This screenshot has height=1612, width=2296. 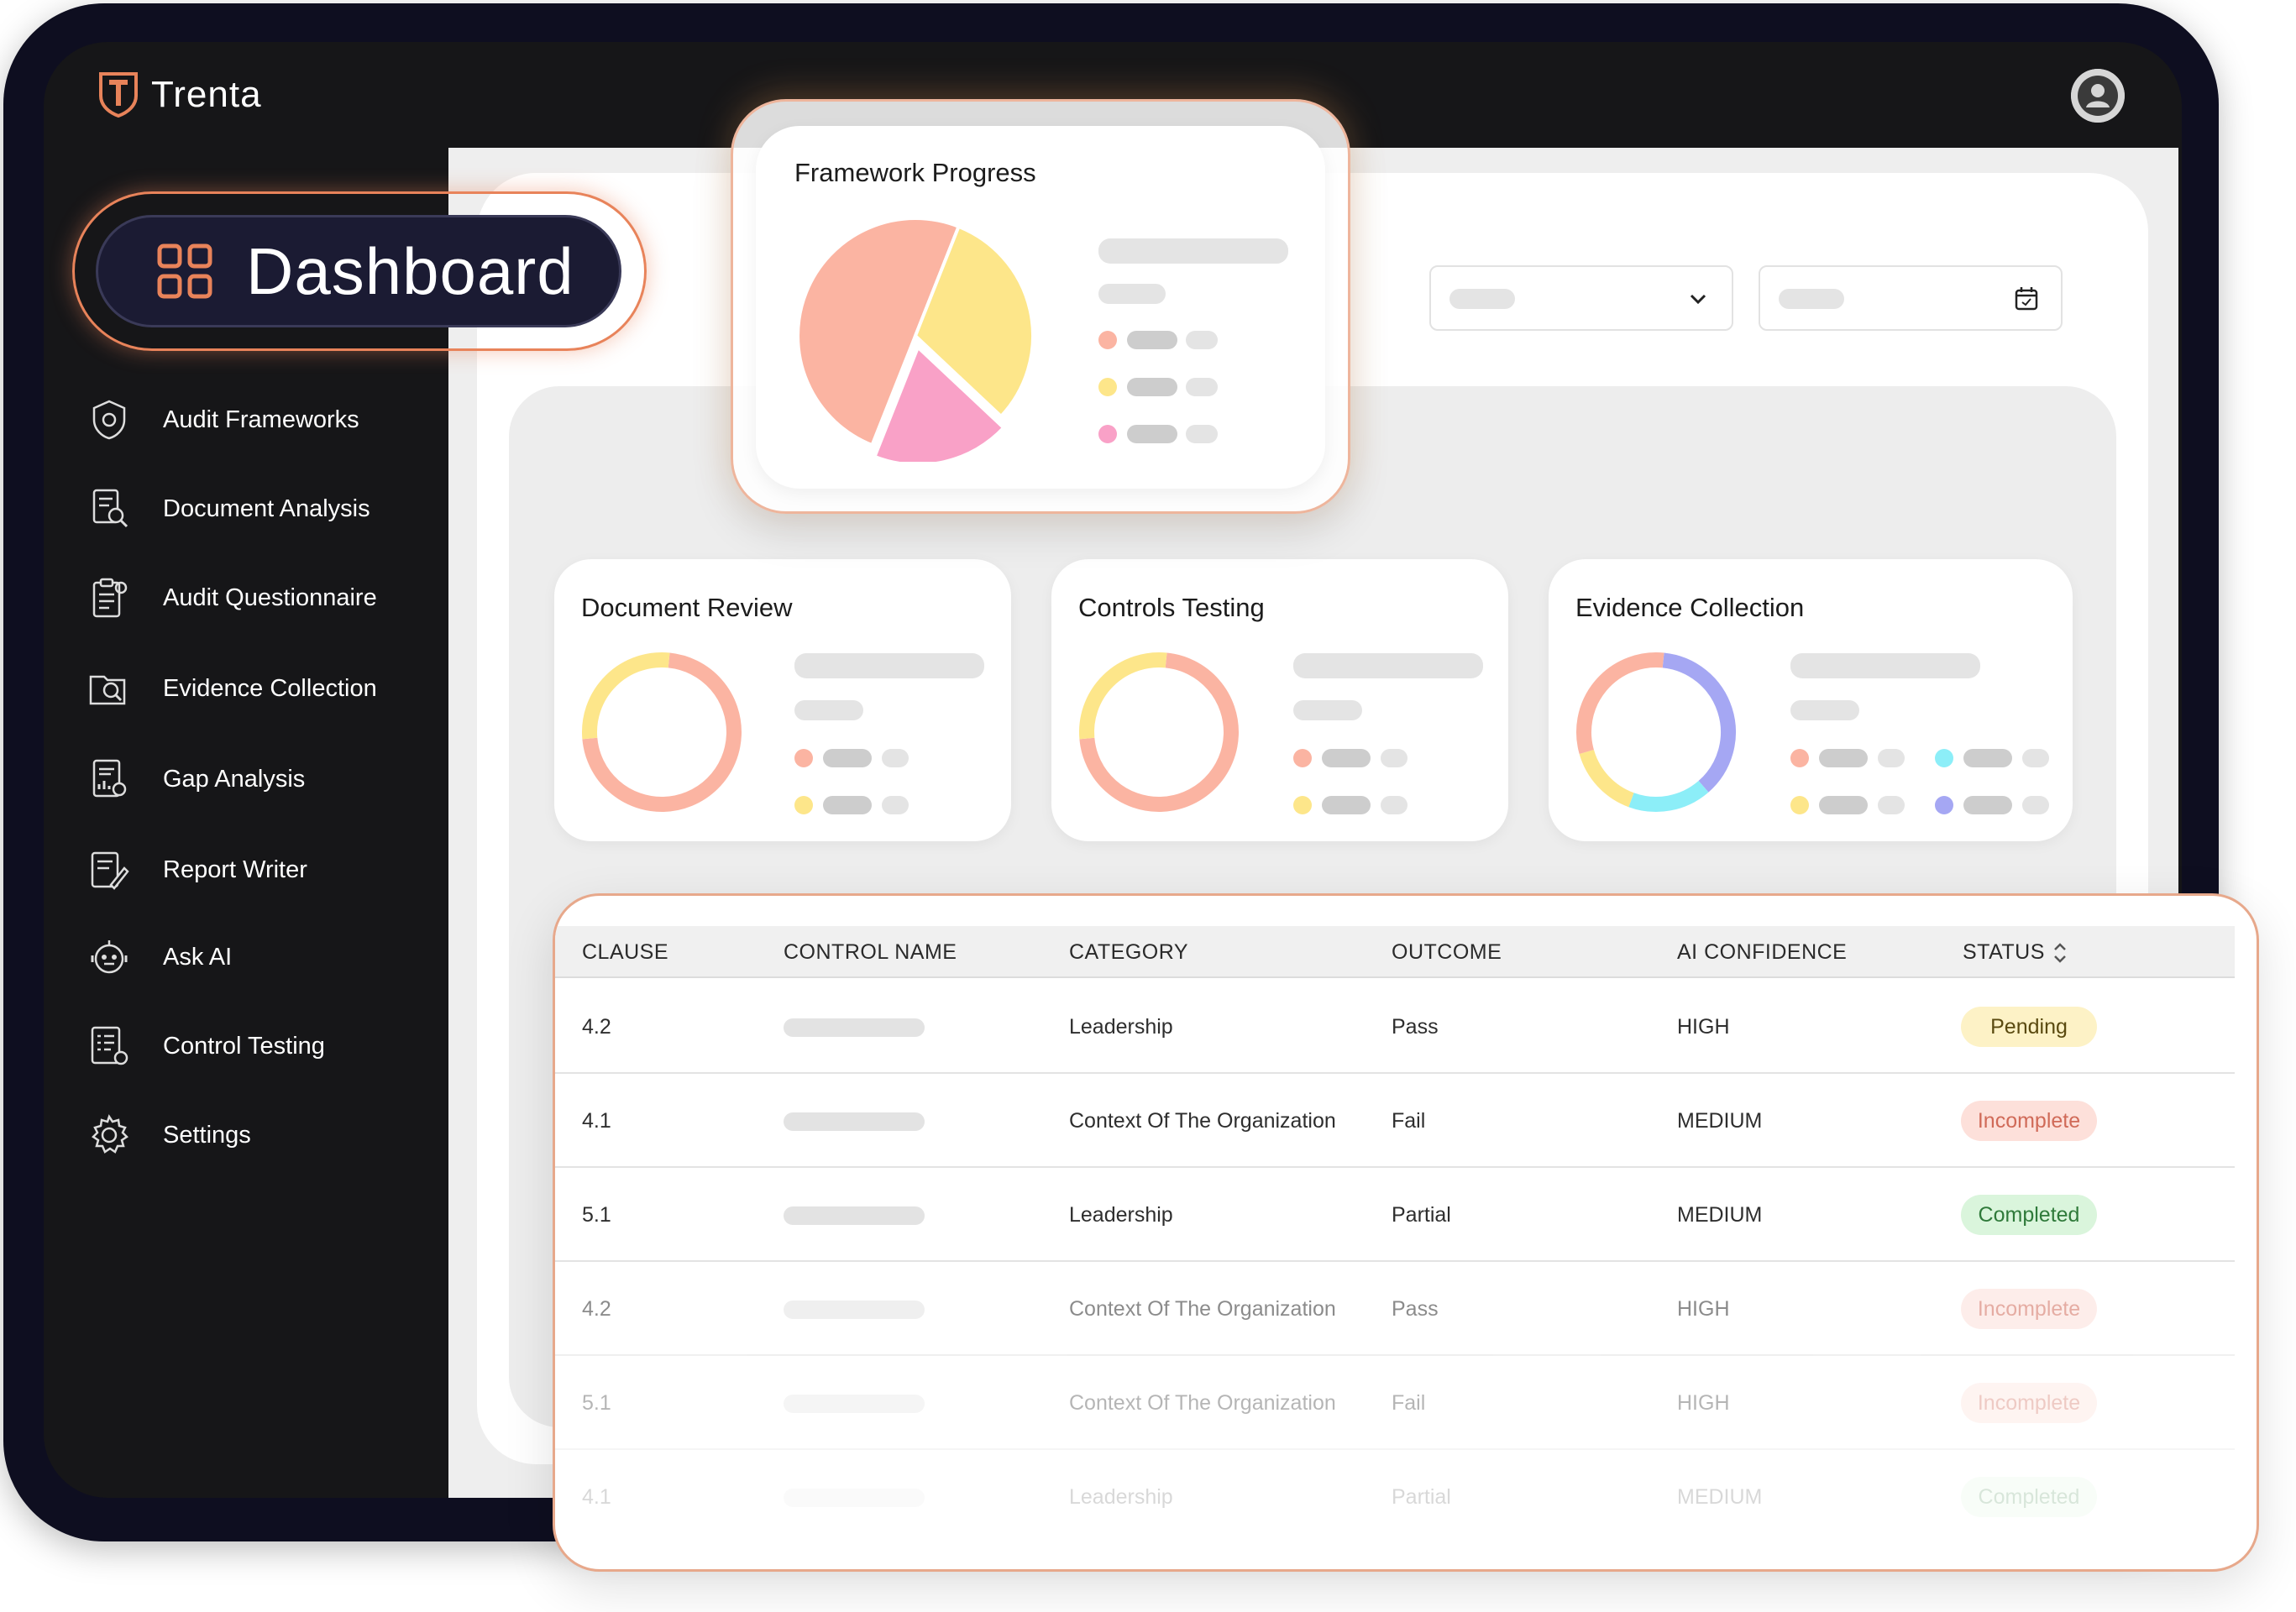 I want to click on legend-dot-purple, so click(x=1944, y=805).